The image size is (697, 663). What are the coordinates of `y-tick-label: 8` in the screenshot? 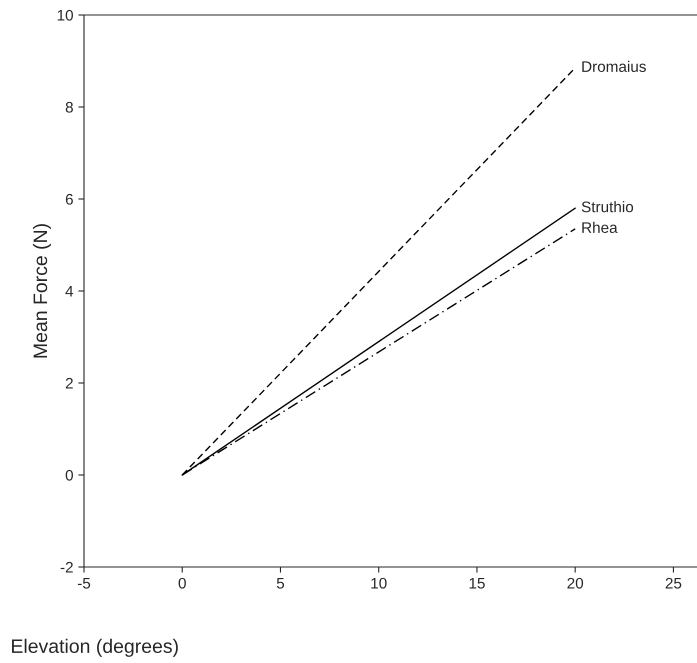 It's located at (69, 107).